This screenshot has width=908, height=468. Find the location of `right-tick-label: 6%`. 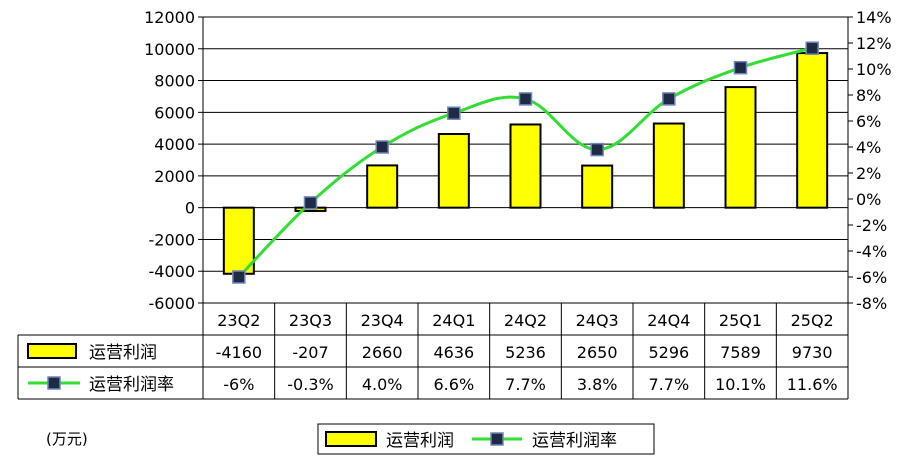

right-tick-label: 6% is located at coordinates (868, 121).